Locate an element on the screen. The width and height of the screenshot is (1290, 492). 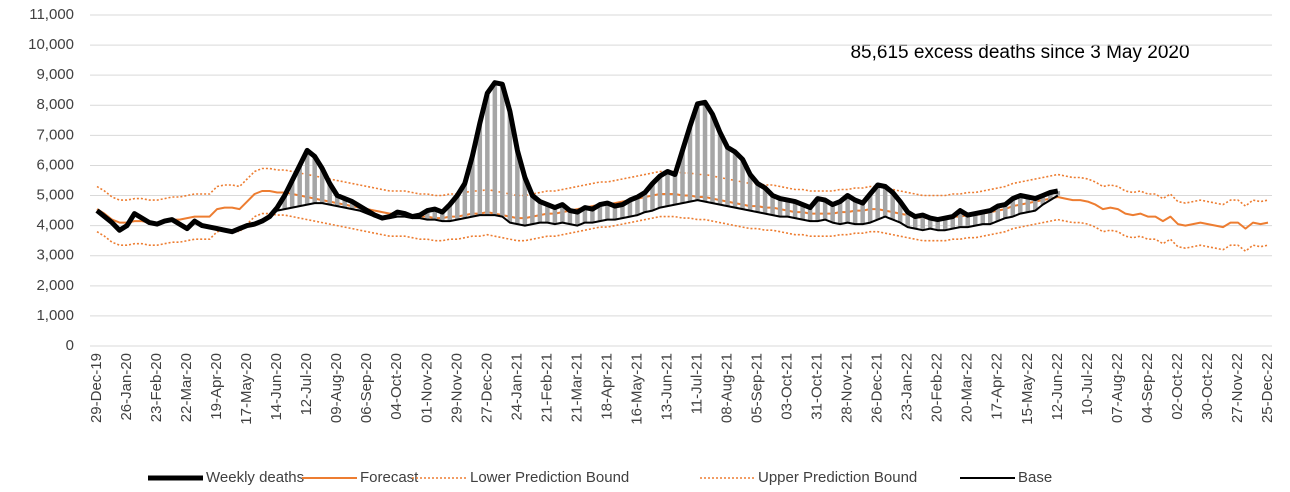
legend-label: Weekly deaths is located at coordinates (255, 477).